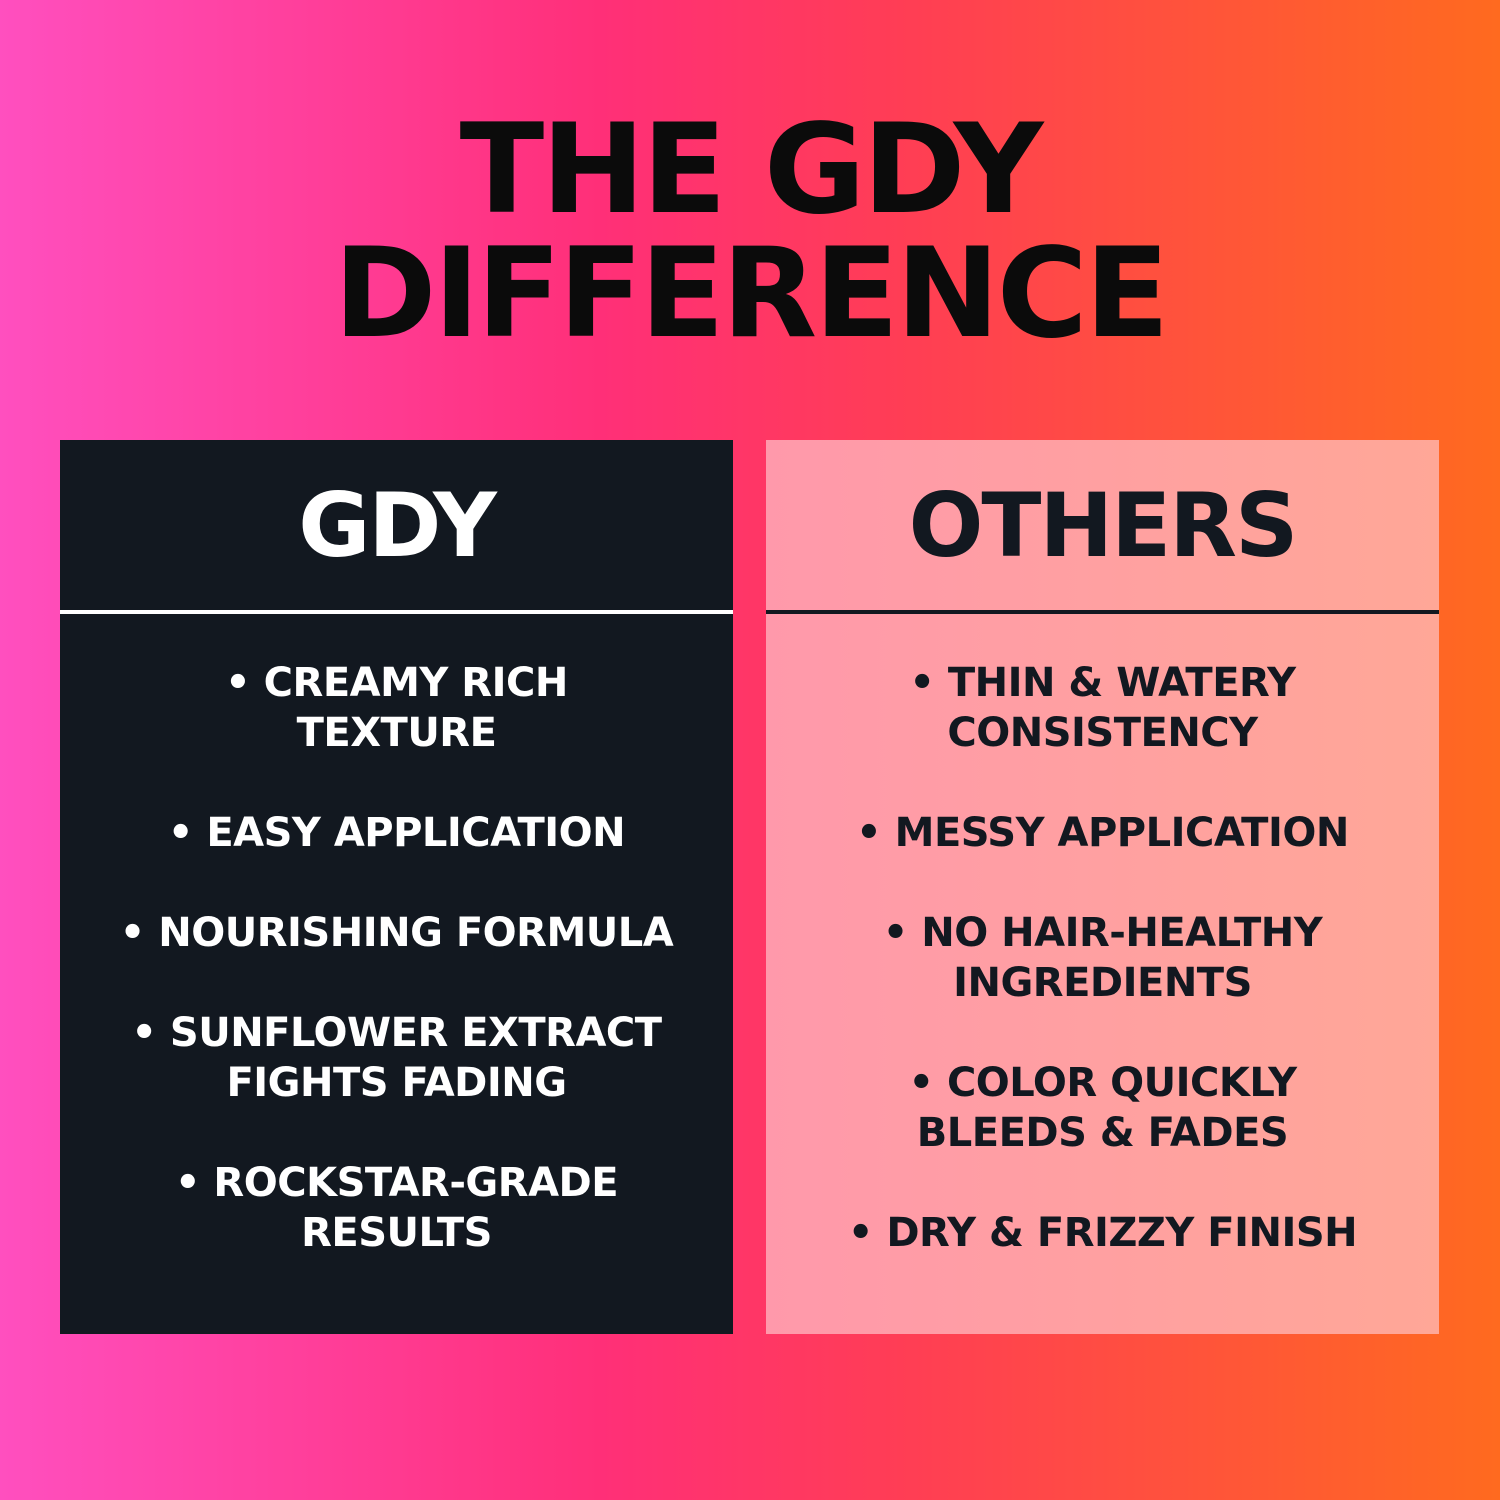 This screenshot has height=1500, width=1500. I want to click on list-item: • NOURISHING FORMULA, so click(396, 933).